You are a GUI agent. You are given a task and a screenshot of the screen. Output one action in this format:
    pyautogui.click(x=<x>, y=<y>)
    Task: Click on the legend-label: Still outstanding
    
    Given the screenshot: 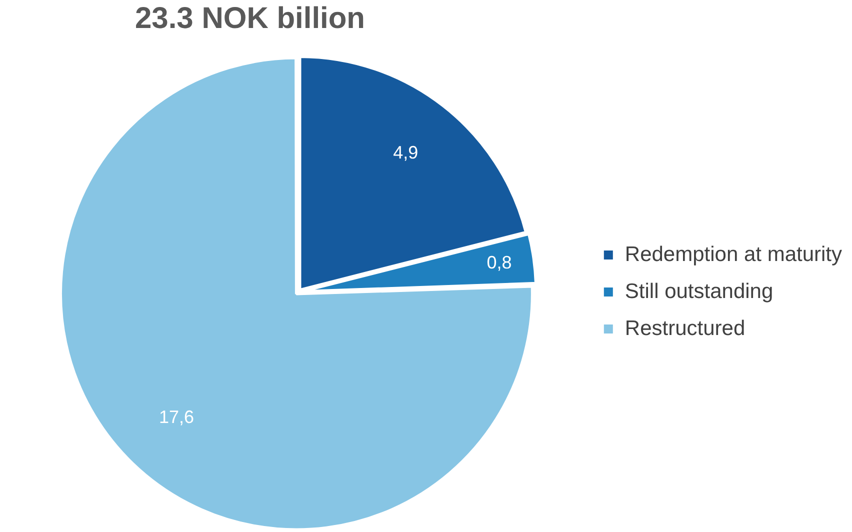 What is the action you would take?
    pyautogui.click(x=699, y=291)
    